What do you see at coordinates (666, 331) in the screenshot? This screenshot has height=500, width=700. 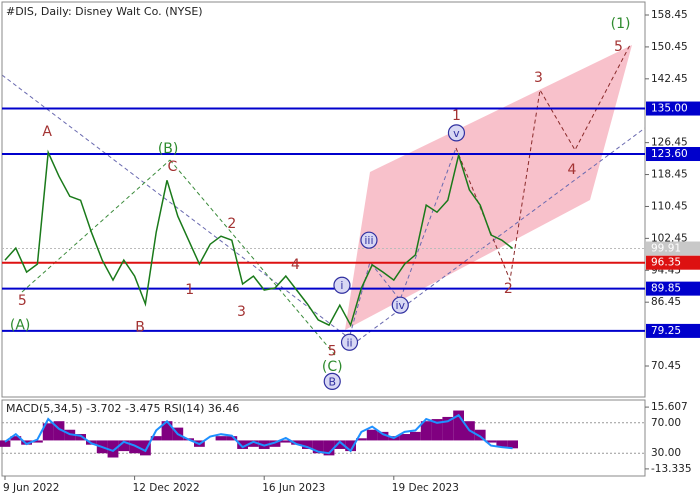 I see `level-label: 79.25` at bounding box center [666, 331].